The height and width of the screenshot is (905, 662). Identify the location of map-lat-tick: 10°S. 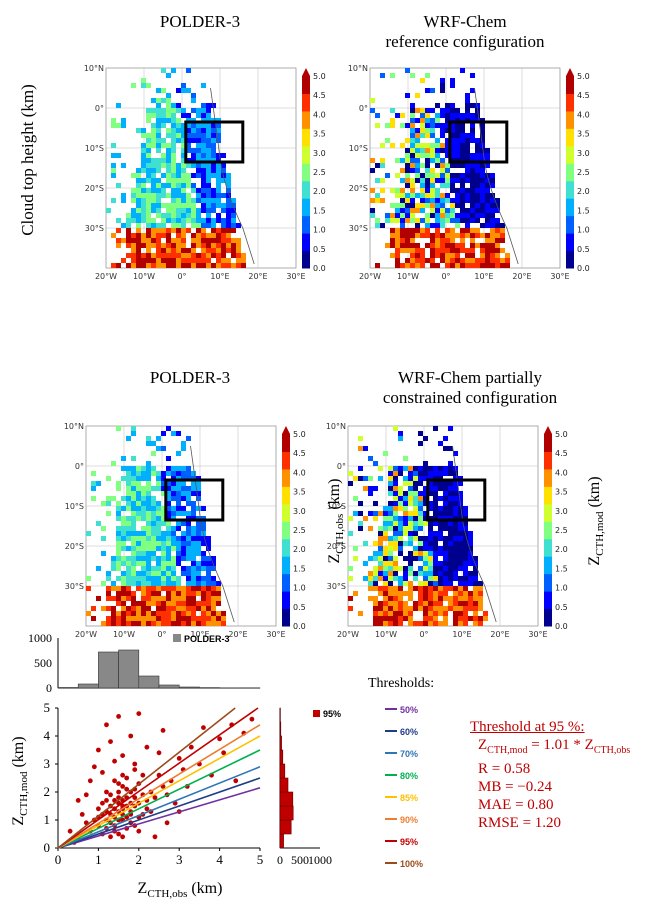
(74, 506).